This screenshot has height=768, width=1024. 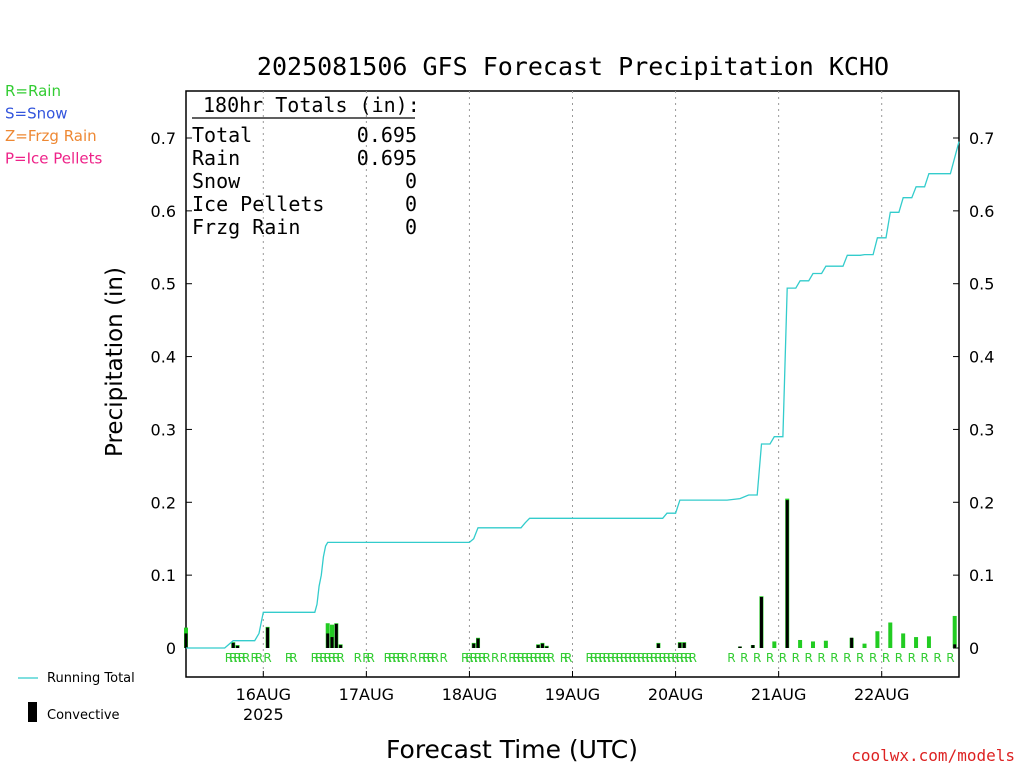 I want to click on bottom-legend: Running Total Convective, so click(x=76, y=697).